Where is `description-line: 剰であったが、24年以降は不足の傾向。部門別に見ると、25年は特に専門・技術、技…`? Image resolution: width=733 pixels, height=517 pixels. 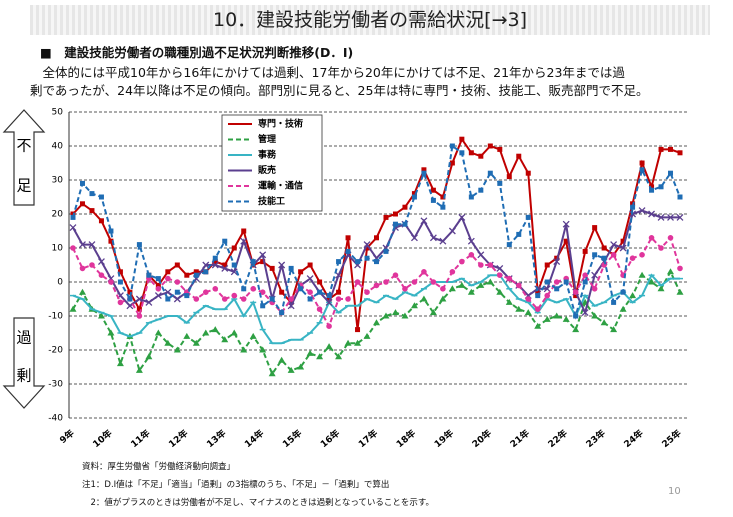
description-line: 剰であったが、24年以降は不足の傾向。部門別に見ると、25年は特に専門・技術、技… is located at coordinates (339, 90).